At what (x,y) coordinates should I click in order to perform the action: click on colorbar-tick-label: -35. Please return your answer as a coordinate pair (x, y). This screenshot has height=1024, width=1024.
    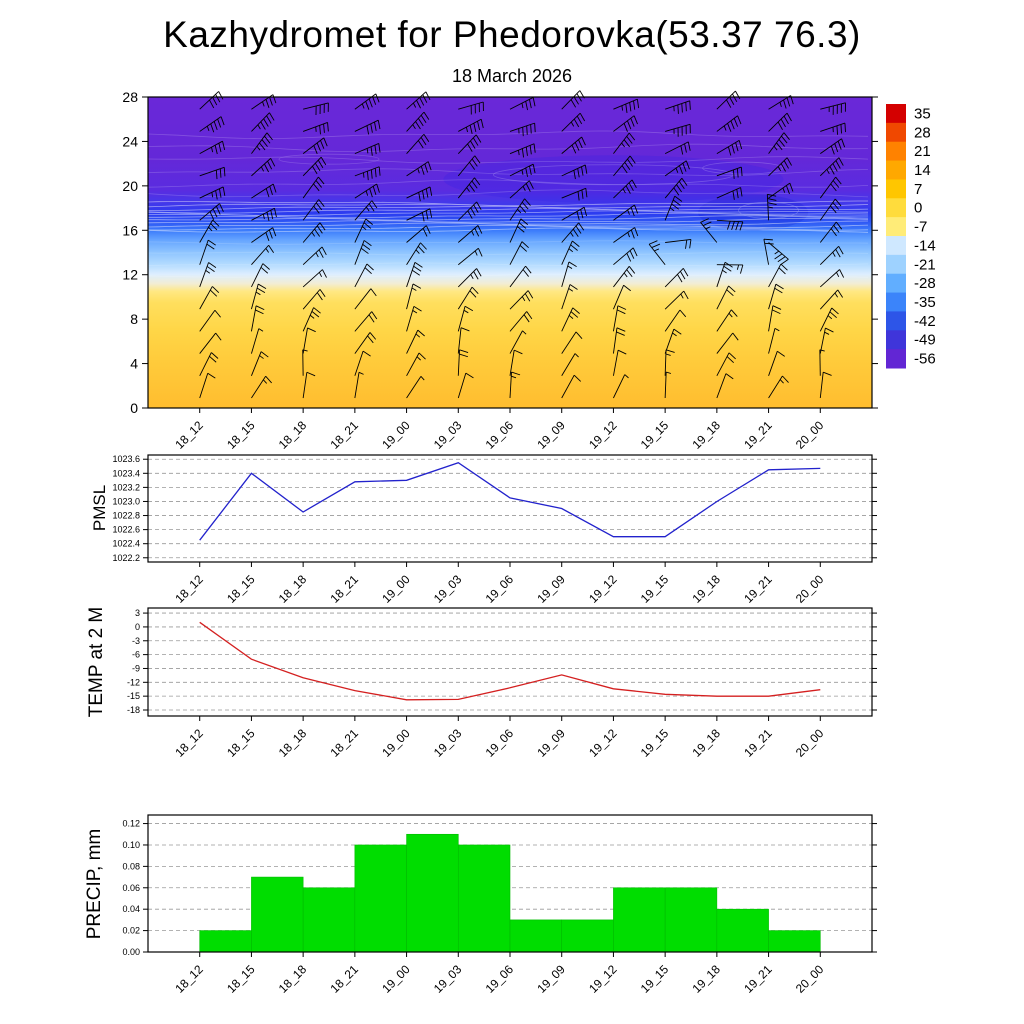
    Looking at the image, I should click on (925, 302).